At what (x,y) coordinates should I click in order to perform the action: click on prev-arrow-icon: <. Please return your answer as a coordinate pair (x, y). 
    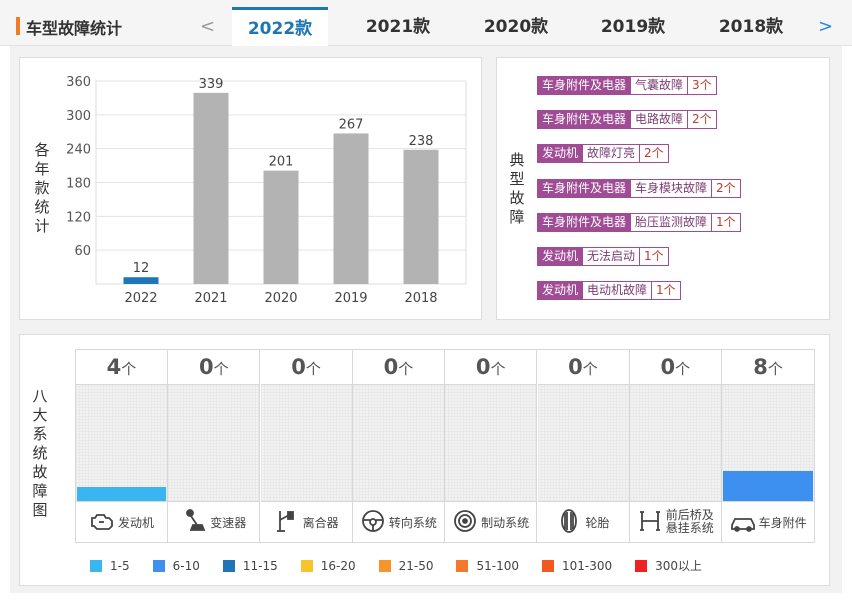
    Looking at the image, I should click on (208, 26).